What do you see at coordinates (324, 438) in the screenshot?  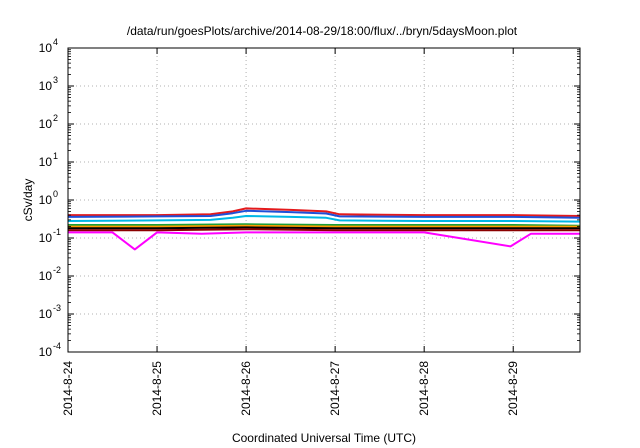 I see `x-axis-label: Coordinated Universal Time (UTC)` at bounding box center [324, 438].